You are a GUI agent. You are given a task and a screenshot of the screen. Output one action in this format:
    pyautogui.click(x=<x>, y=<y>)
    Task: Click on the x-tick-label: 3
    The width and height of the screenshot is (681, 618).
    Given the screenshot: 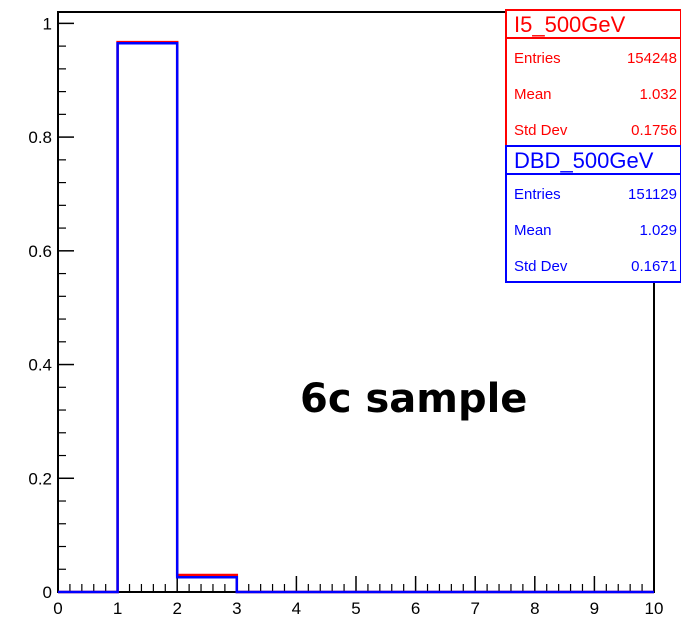 What is the action you would take?
    pyautogui.click(x=236, y=608)
    